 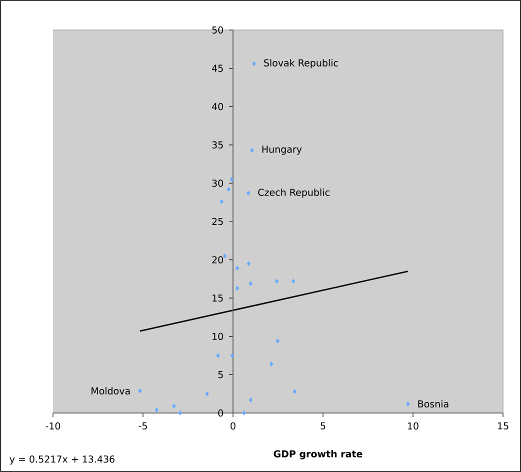 I want to click on x-tick-label: 5, so click(x=323, y=426).